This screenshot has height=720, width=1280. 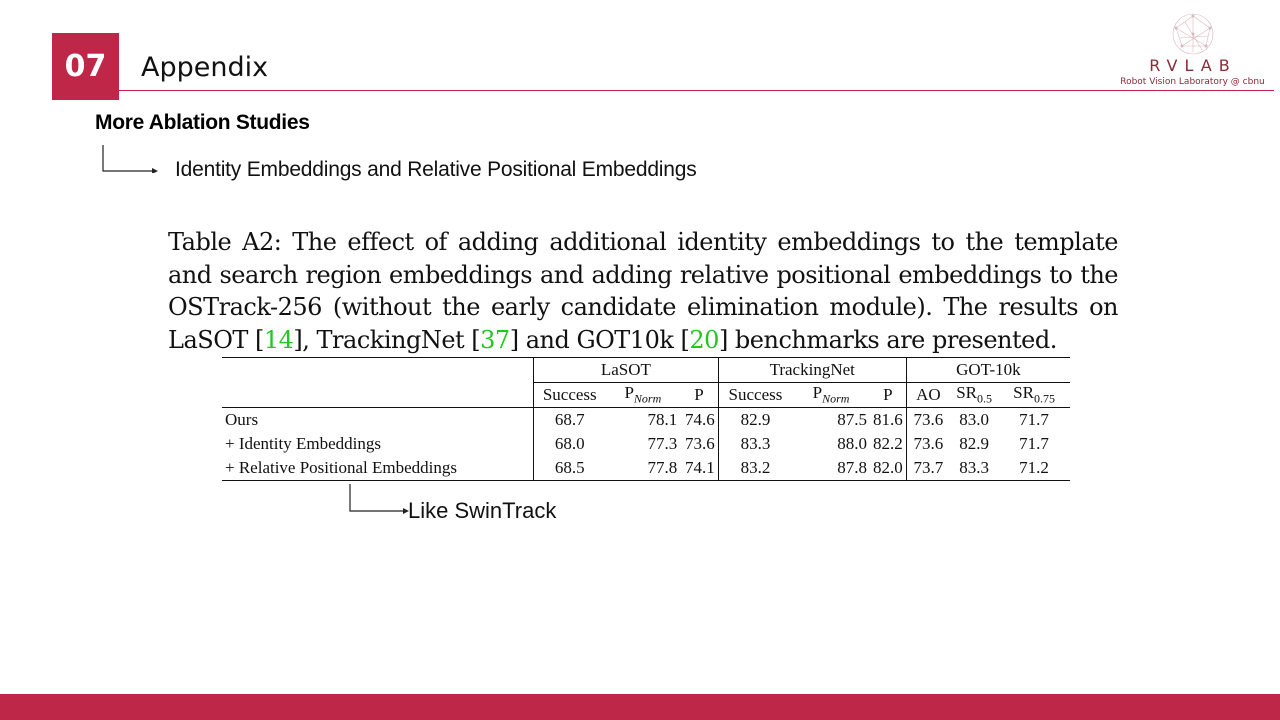 I want to click on caption-text-4: ] benchmarks are presented., so click(x=887, y=339).